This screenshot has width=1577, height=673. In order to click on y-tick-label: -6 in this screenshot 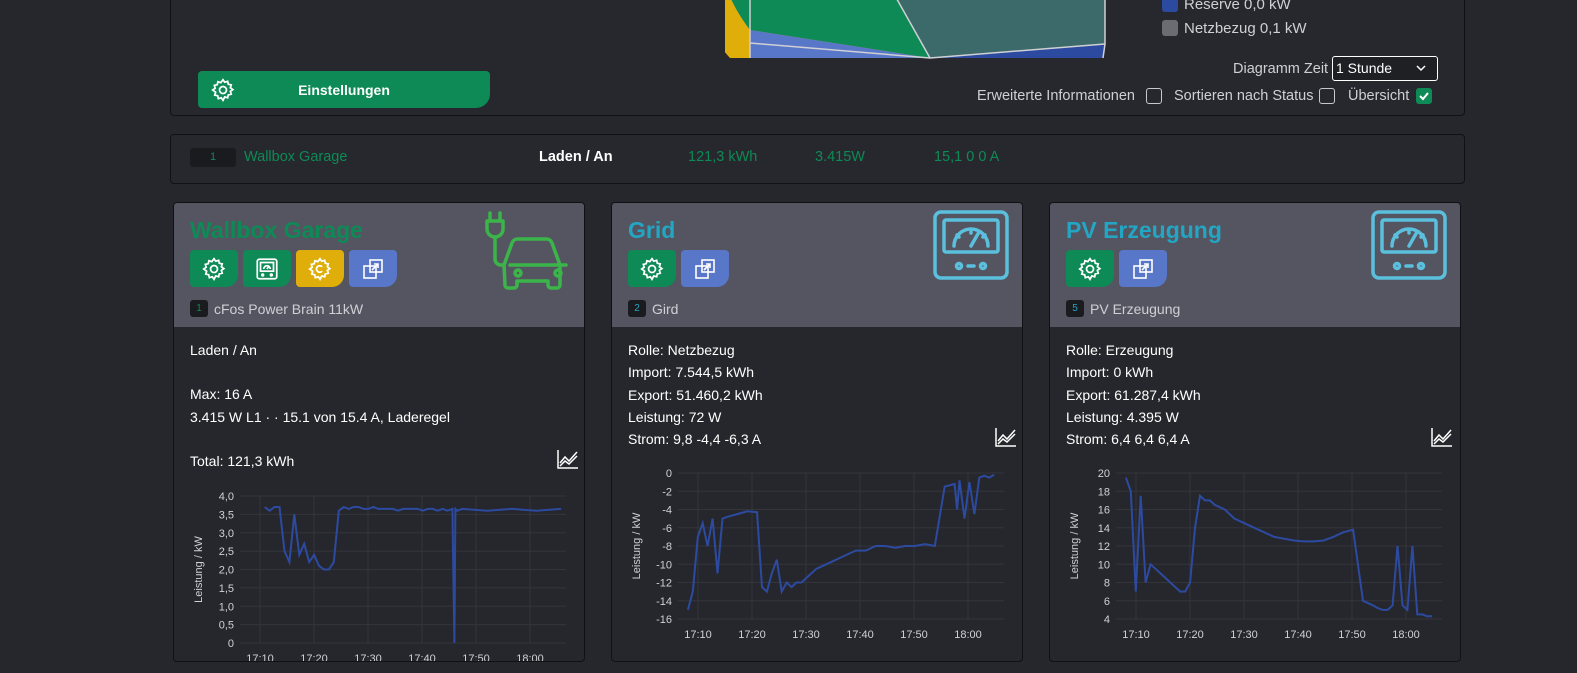, I will do `click(667, 529)`.